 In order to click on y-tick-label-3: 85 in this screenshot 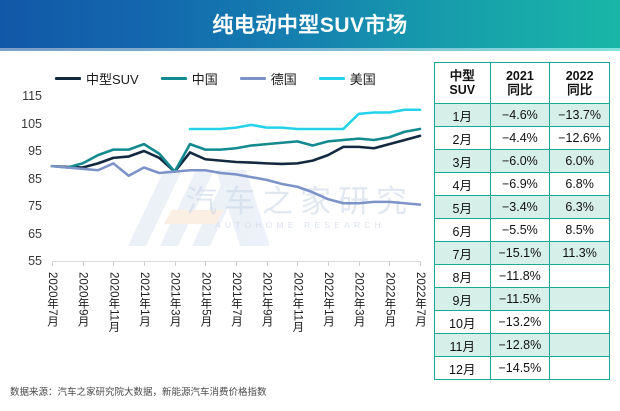, I will do `click(35, 178)`.